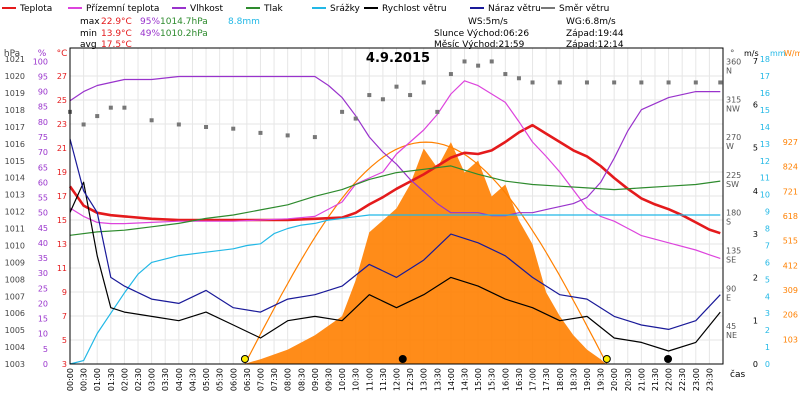 The width and height of the screenshot is (800, 400). What do you see at coordinates (206, 9) in the screenshot?
I see `legend-label: Vlhkost` at bounding box center [206, 9].